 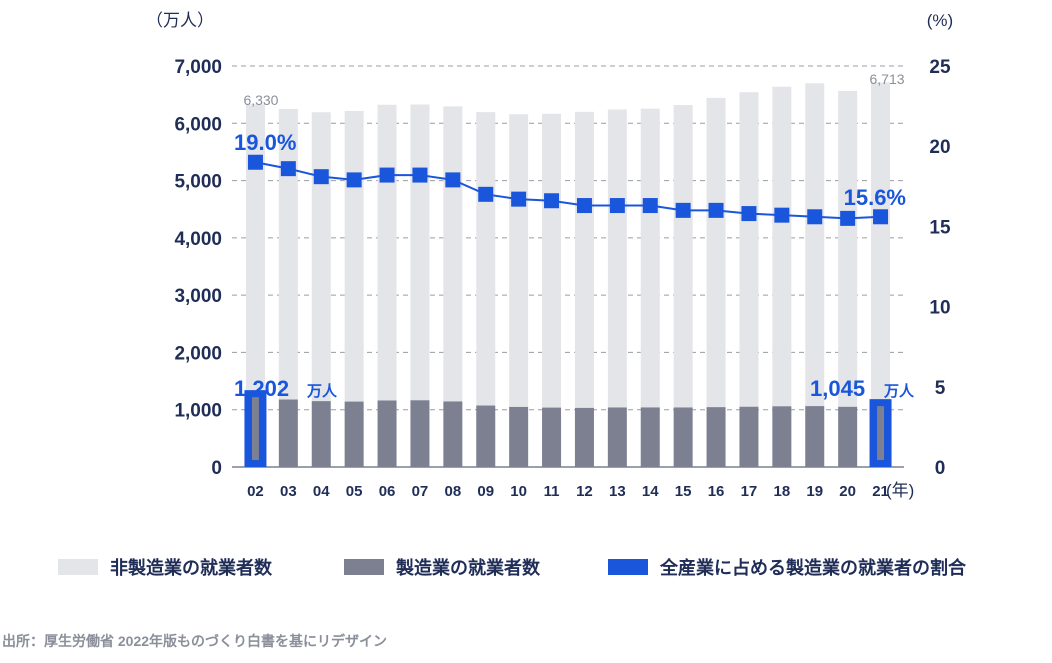 I want to click on pct-label-last: 15.6%, so click(x=875, y=197).